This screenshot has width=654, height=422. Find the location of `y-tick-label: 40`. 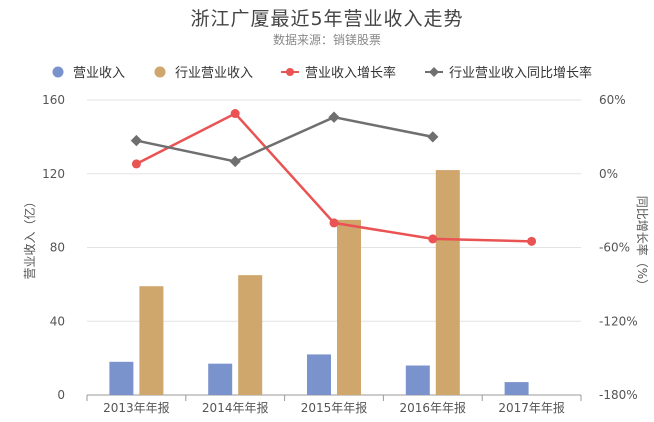

y-tick-label: 40 is located at coordinates (57, 321).